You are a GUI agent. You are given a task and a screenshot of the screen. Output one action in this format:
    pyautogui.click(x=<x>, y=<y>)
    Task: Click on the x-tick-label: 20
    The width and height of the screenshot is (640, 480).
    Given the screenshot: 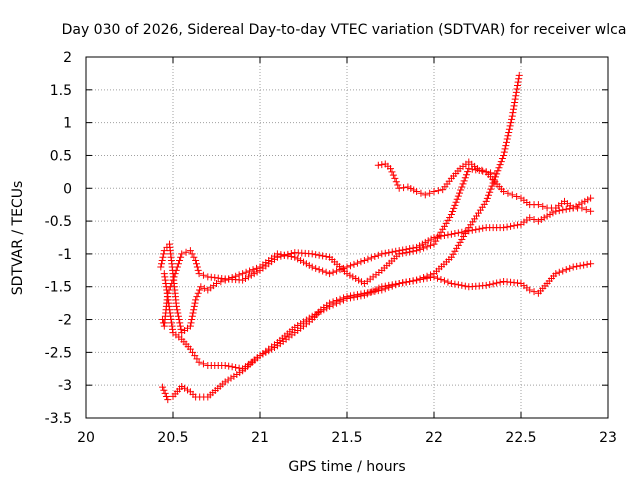 What is the action you would take?
    pyautogui.click(x=86, y=438)
    